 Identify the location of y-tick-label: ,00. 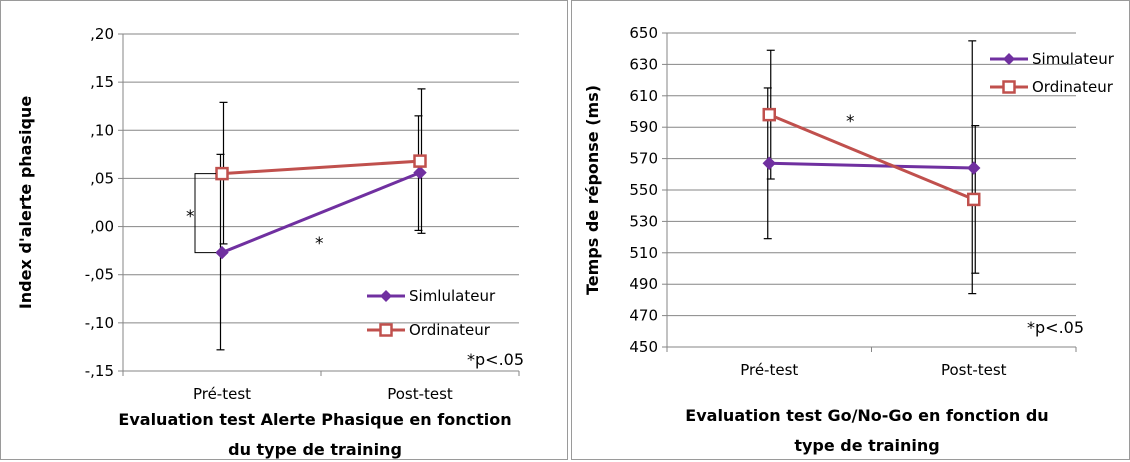
(102, 227).